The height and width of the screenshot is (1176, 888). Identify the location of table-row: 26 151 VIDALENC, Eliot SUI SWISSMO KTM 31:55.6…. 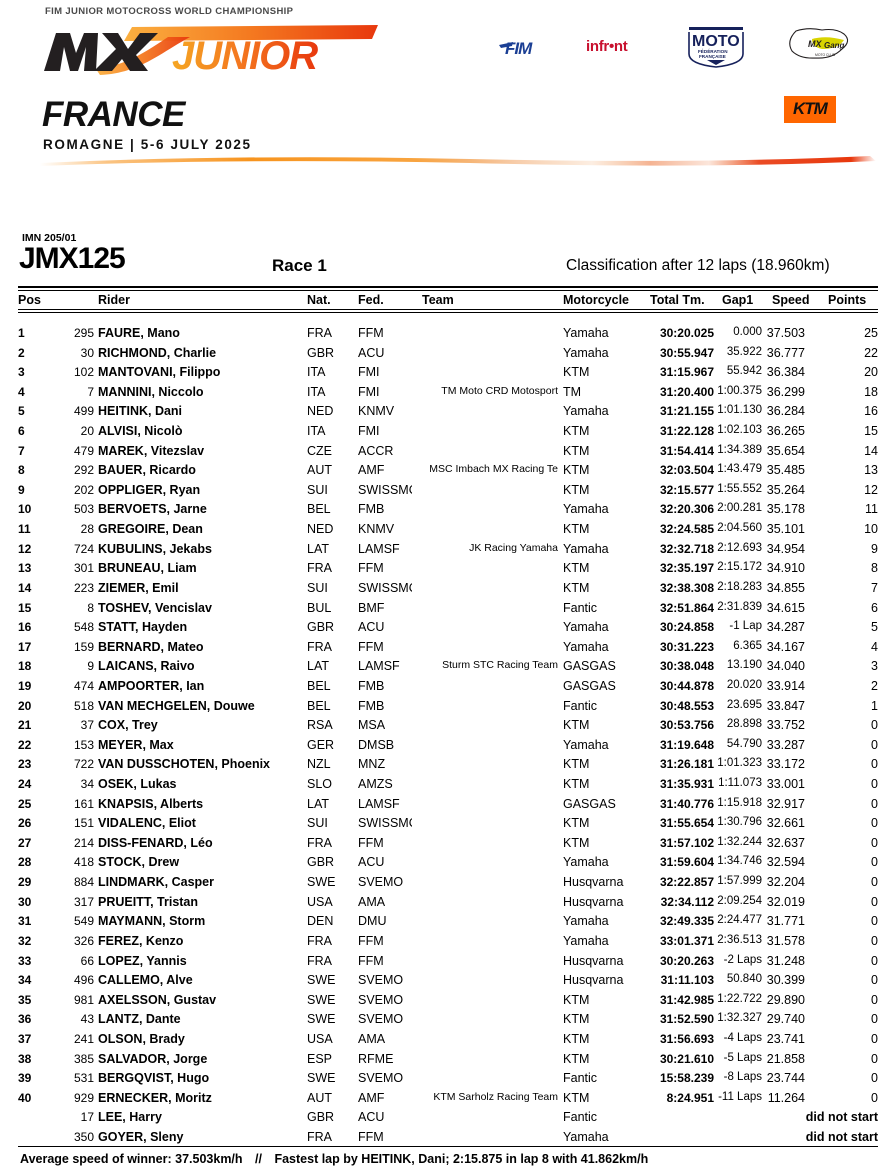
(444, 826).